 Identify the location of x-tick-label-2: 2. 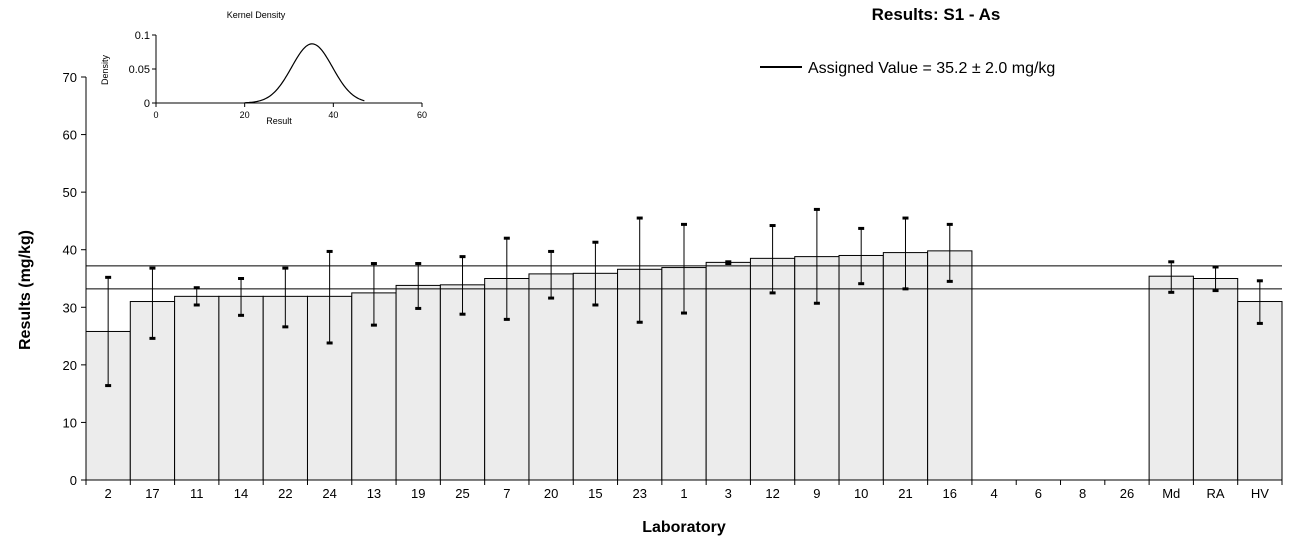
(108, 493).